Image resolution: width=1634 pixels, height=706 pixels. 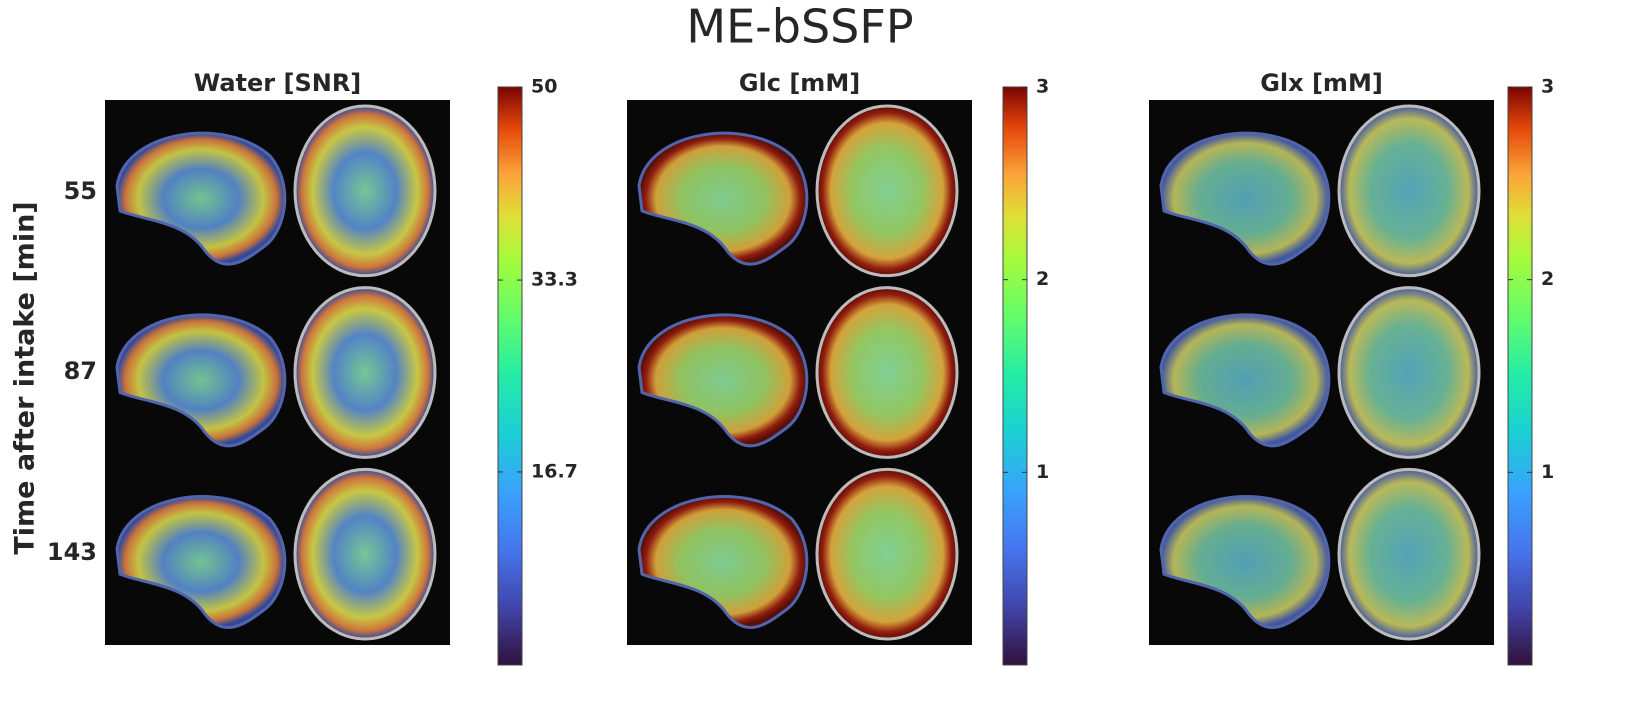 What do you see at coordinates (80, 371) in the screenshot?
I see `row-label: 87` at bounding box center [80, 371].